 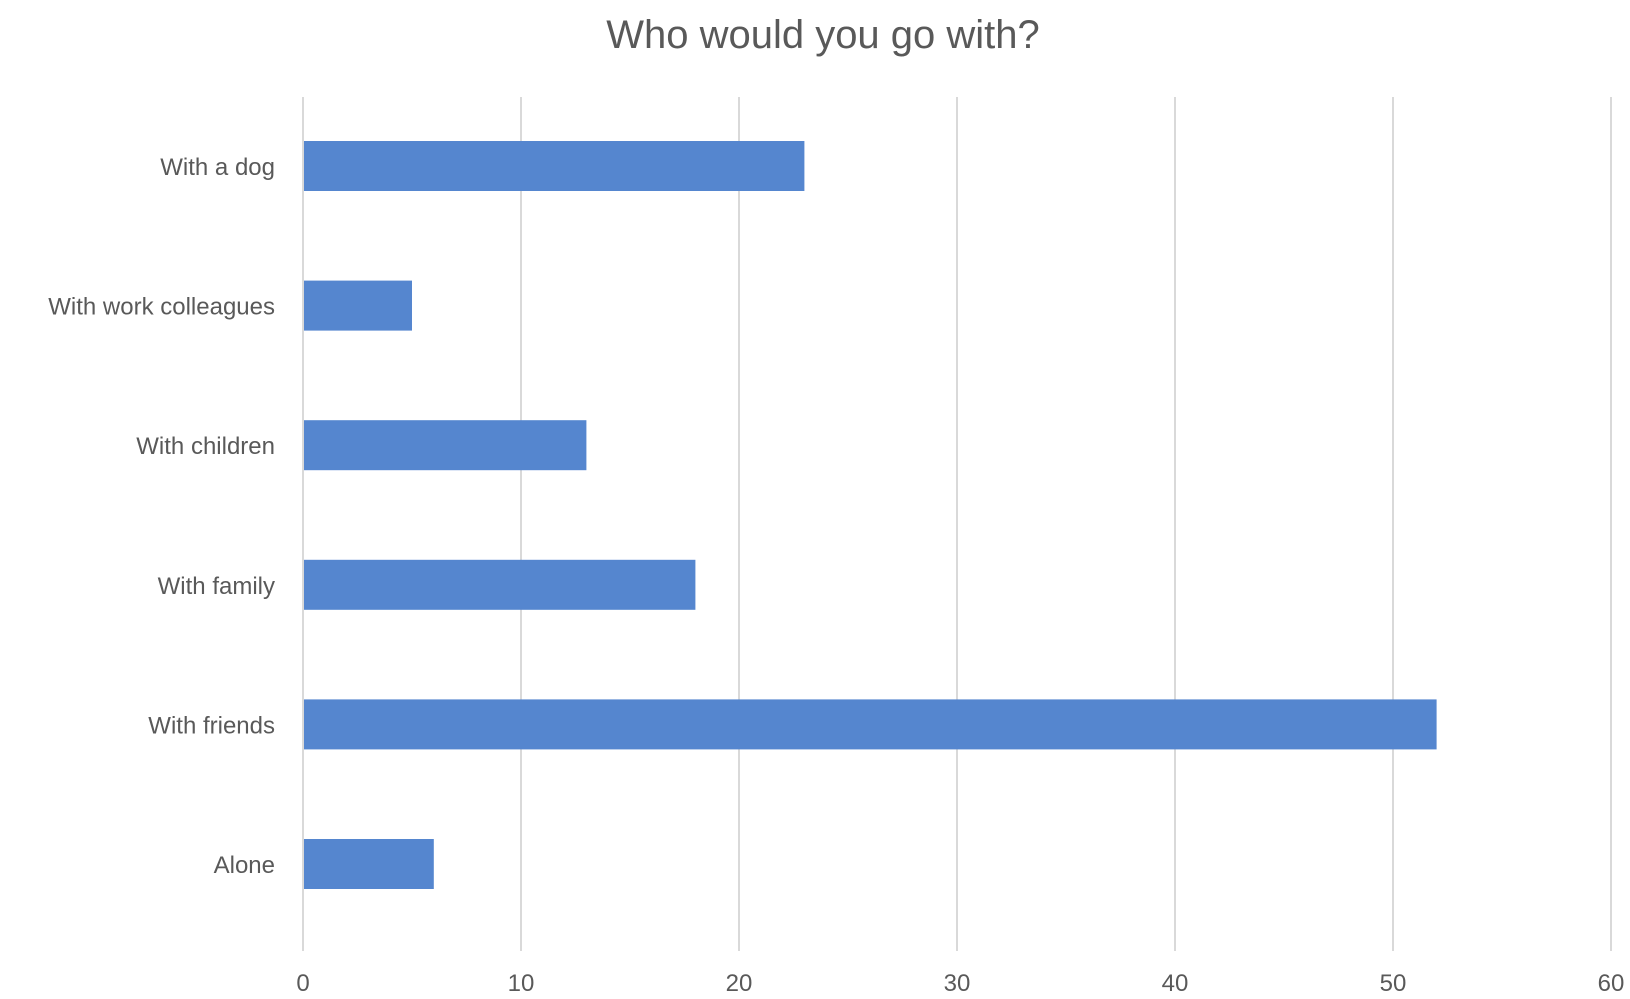 What do you see at coordinates (161, 307) in the screenshot?
I see `category-label-with-work-colleagues: With work colleagues` at bounding box center [161, 307].